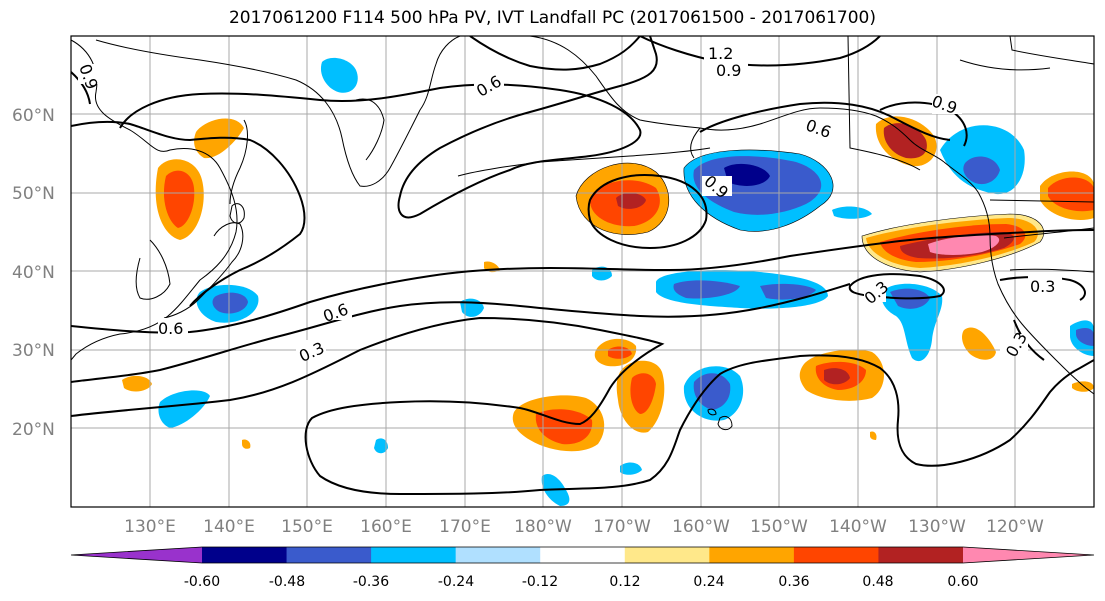  I want to click on lat-label: 60°N, so click(33, 116).